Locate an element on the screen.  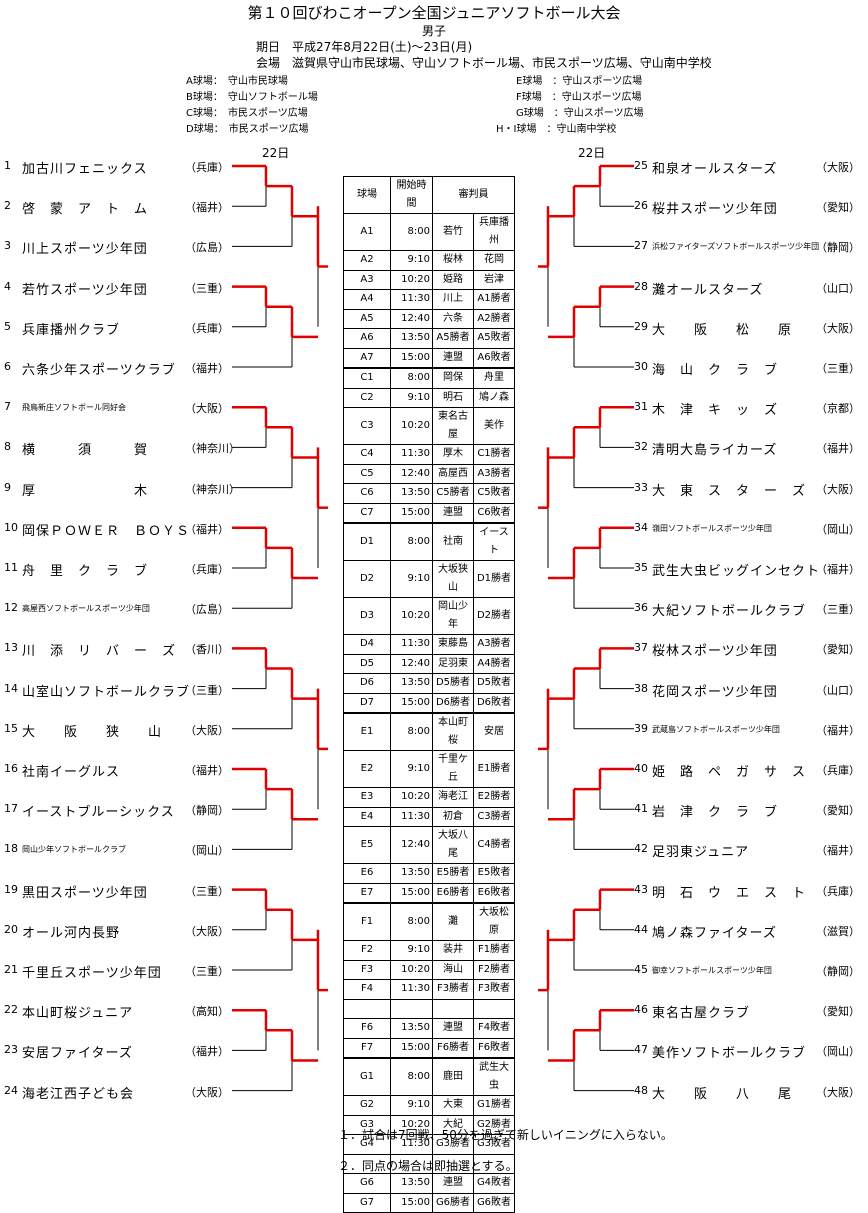
team-number: 10 is located at coordinates (11, 527).